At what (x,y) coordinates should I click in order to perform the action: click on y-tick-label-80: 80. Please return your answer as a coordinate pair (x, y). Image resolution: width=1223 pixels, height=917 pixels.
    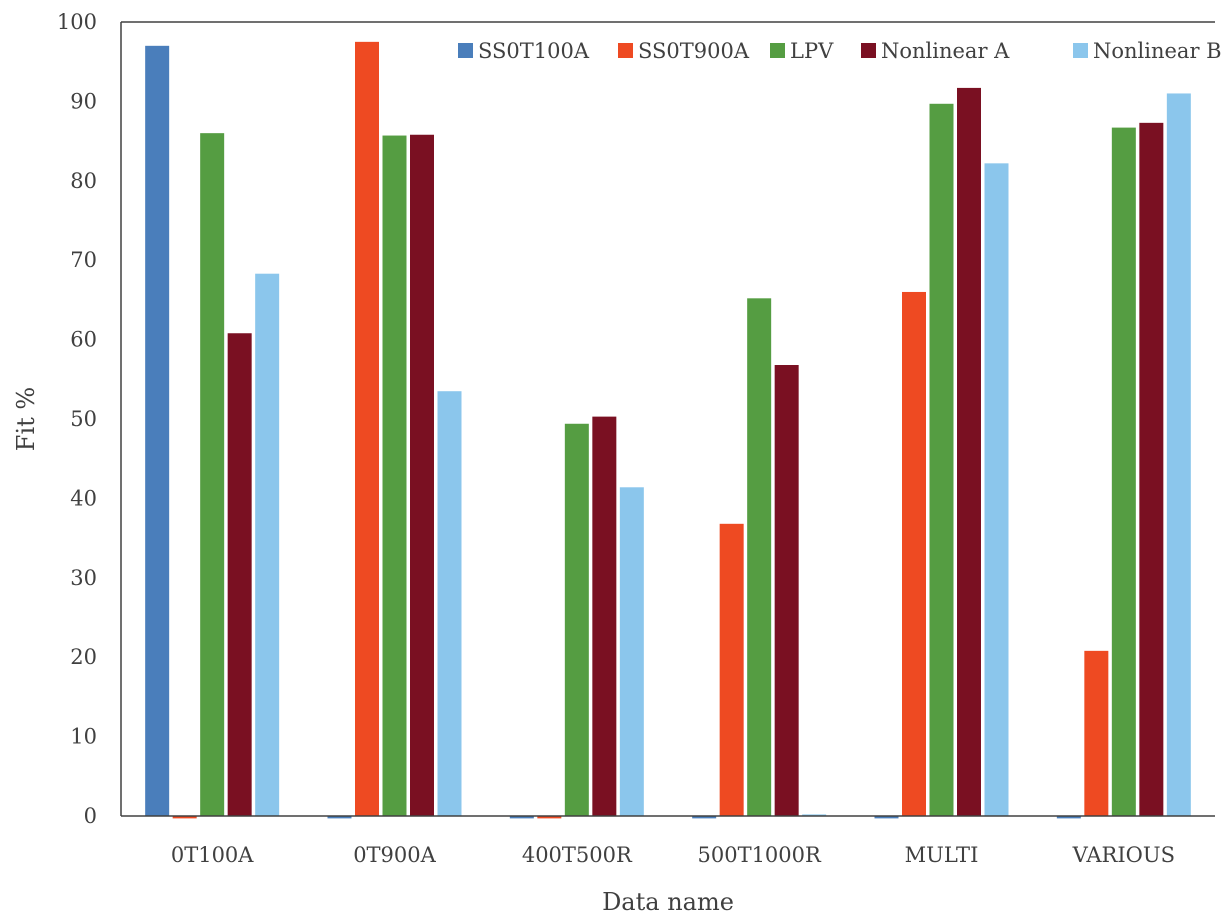
    Looking at the image, I should click on (83, 181).